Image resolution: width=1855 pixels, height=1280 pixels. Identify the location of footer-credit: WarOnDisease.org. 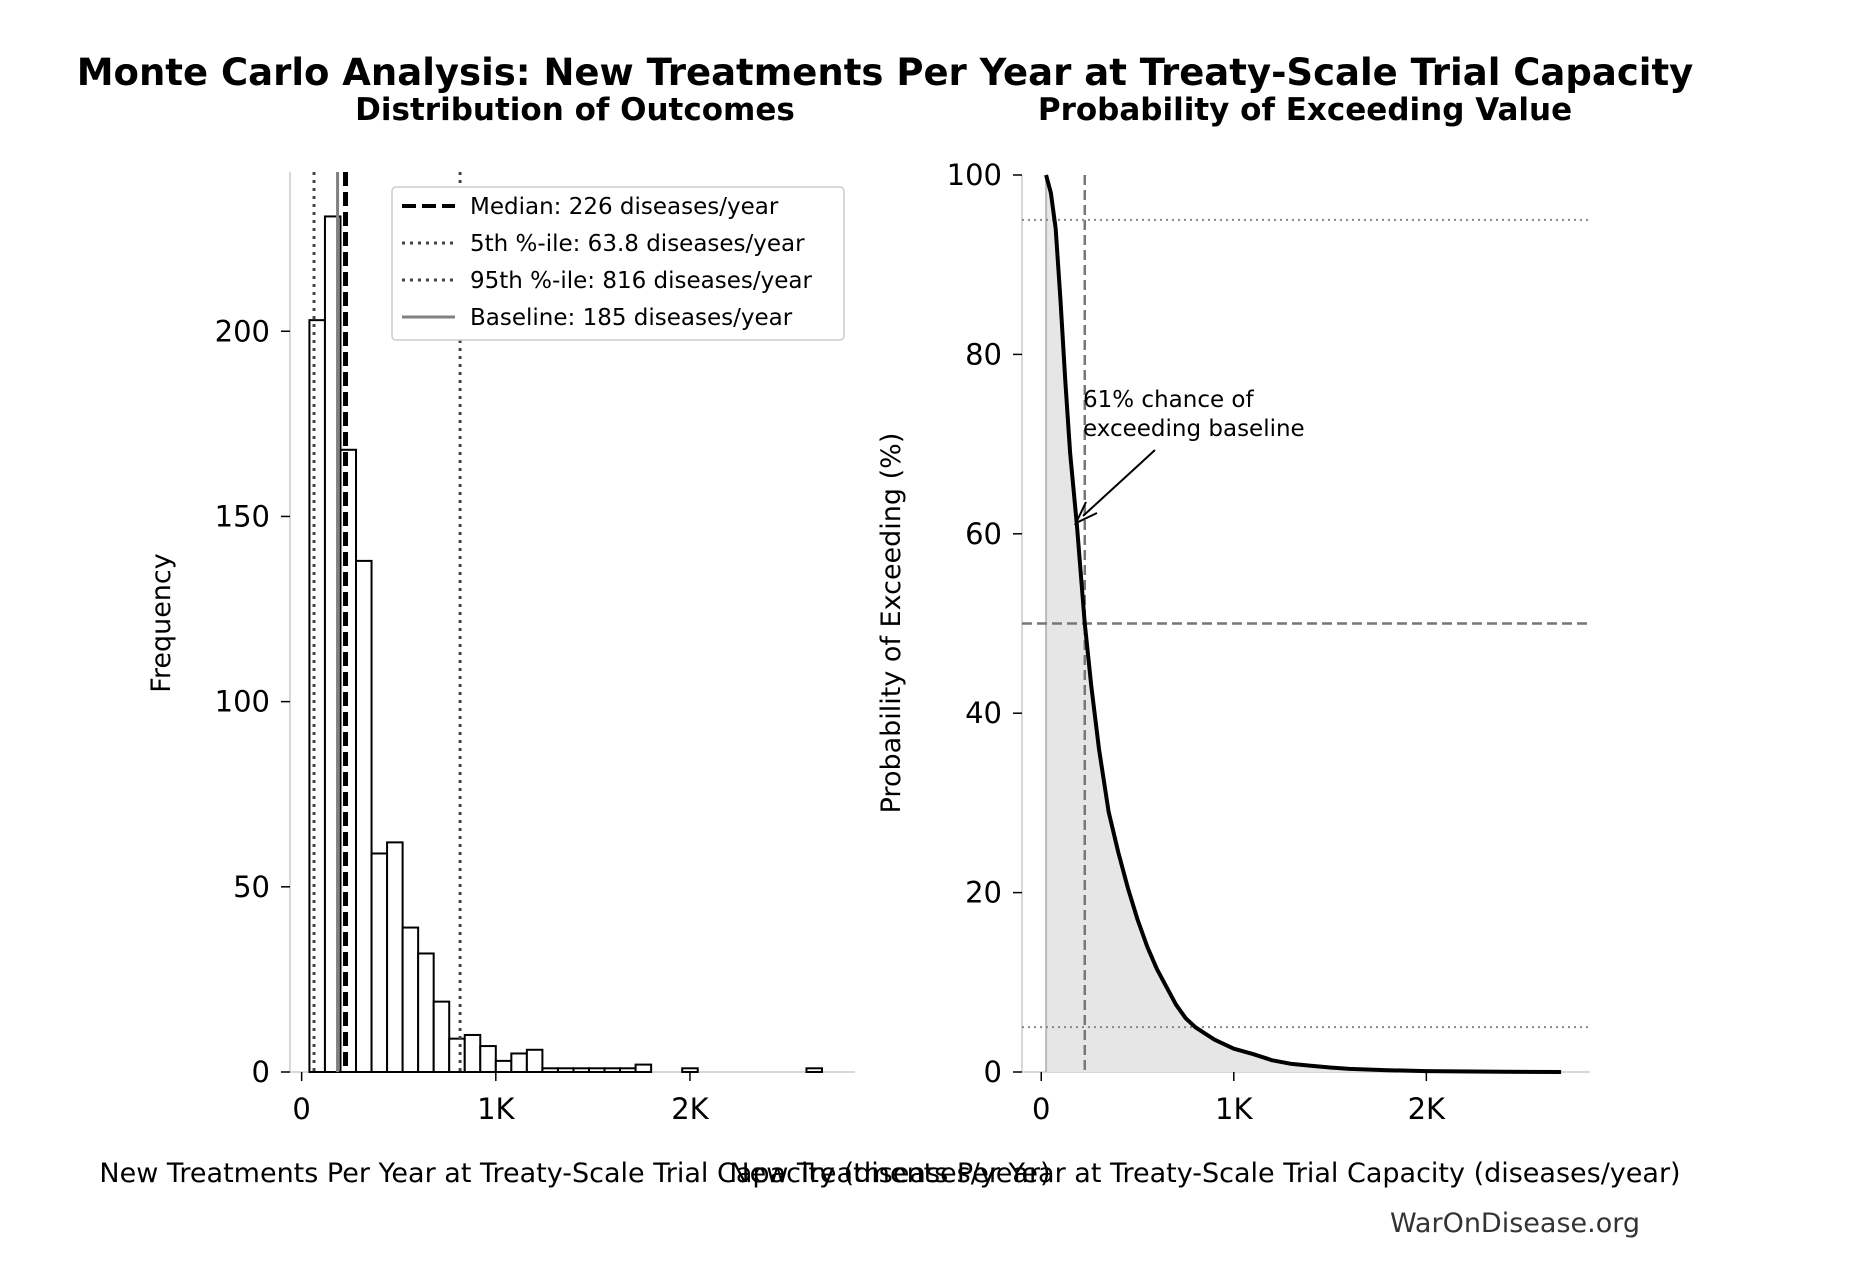
(1515, 1223).